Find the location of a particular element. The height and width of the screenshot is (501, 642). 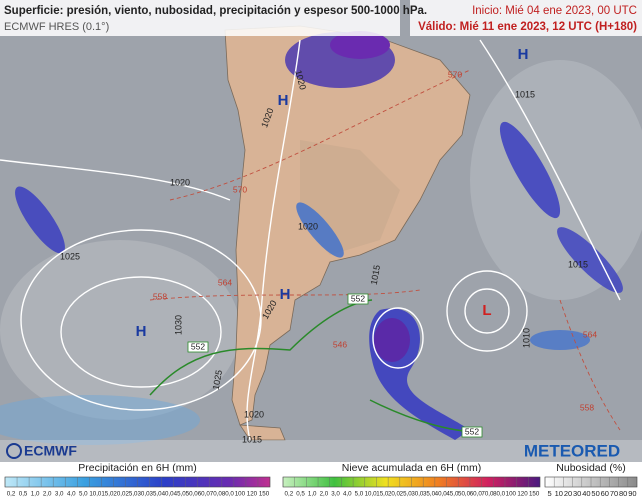

legend-tick-label: 50 is located at coordinates (595, 493).